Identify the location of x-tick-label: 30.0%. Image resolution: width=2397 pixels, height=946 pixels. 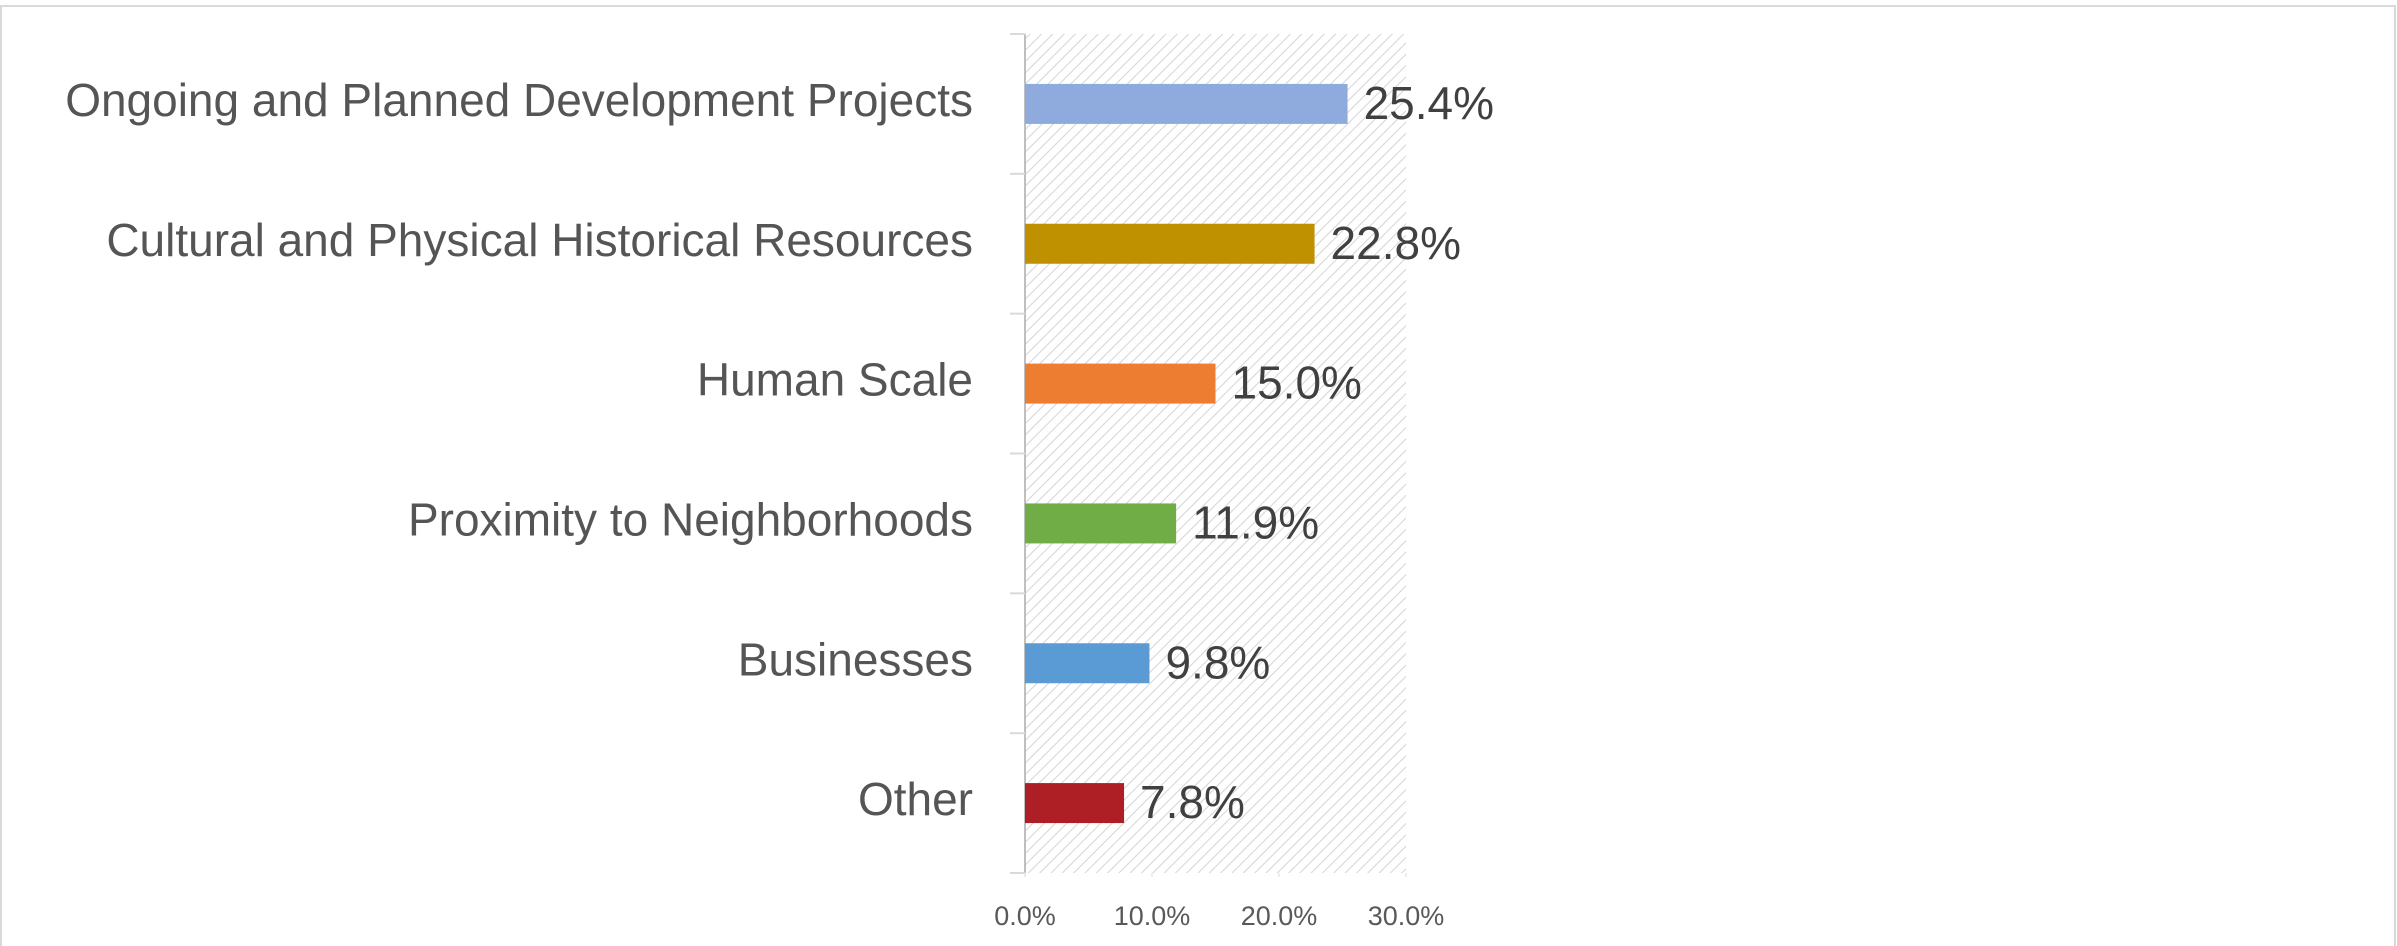
(1406, 916).